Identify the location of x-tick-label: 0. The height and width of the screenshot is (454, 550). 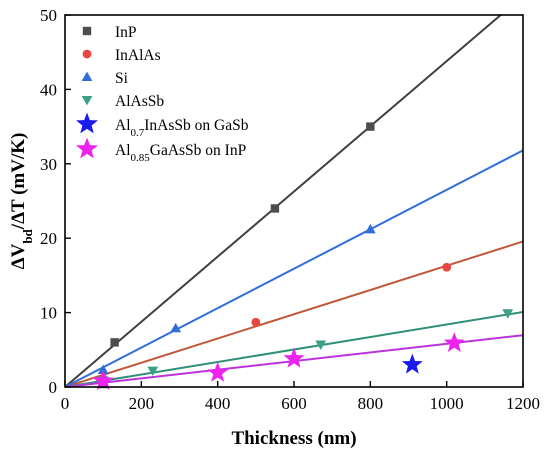
(65, 403).